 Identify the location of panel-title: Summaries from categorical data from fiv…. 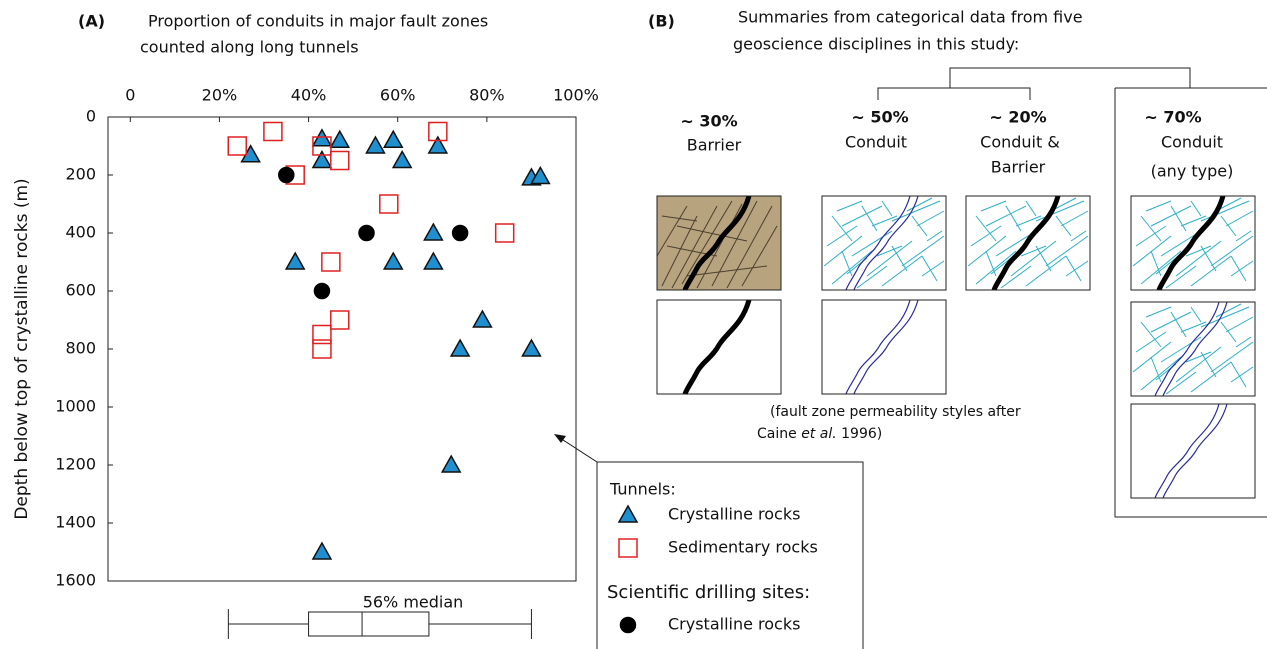
(910, 17).